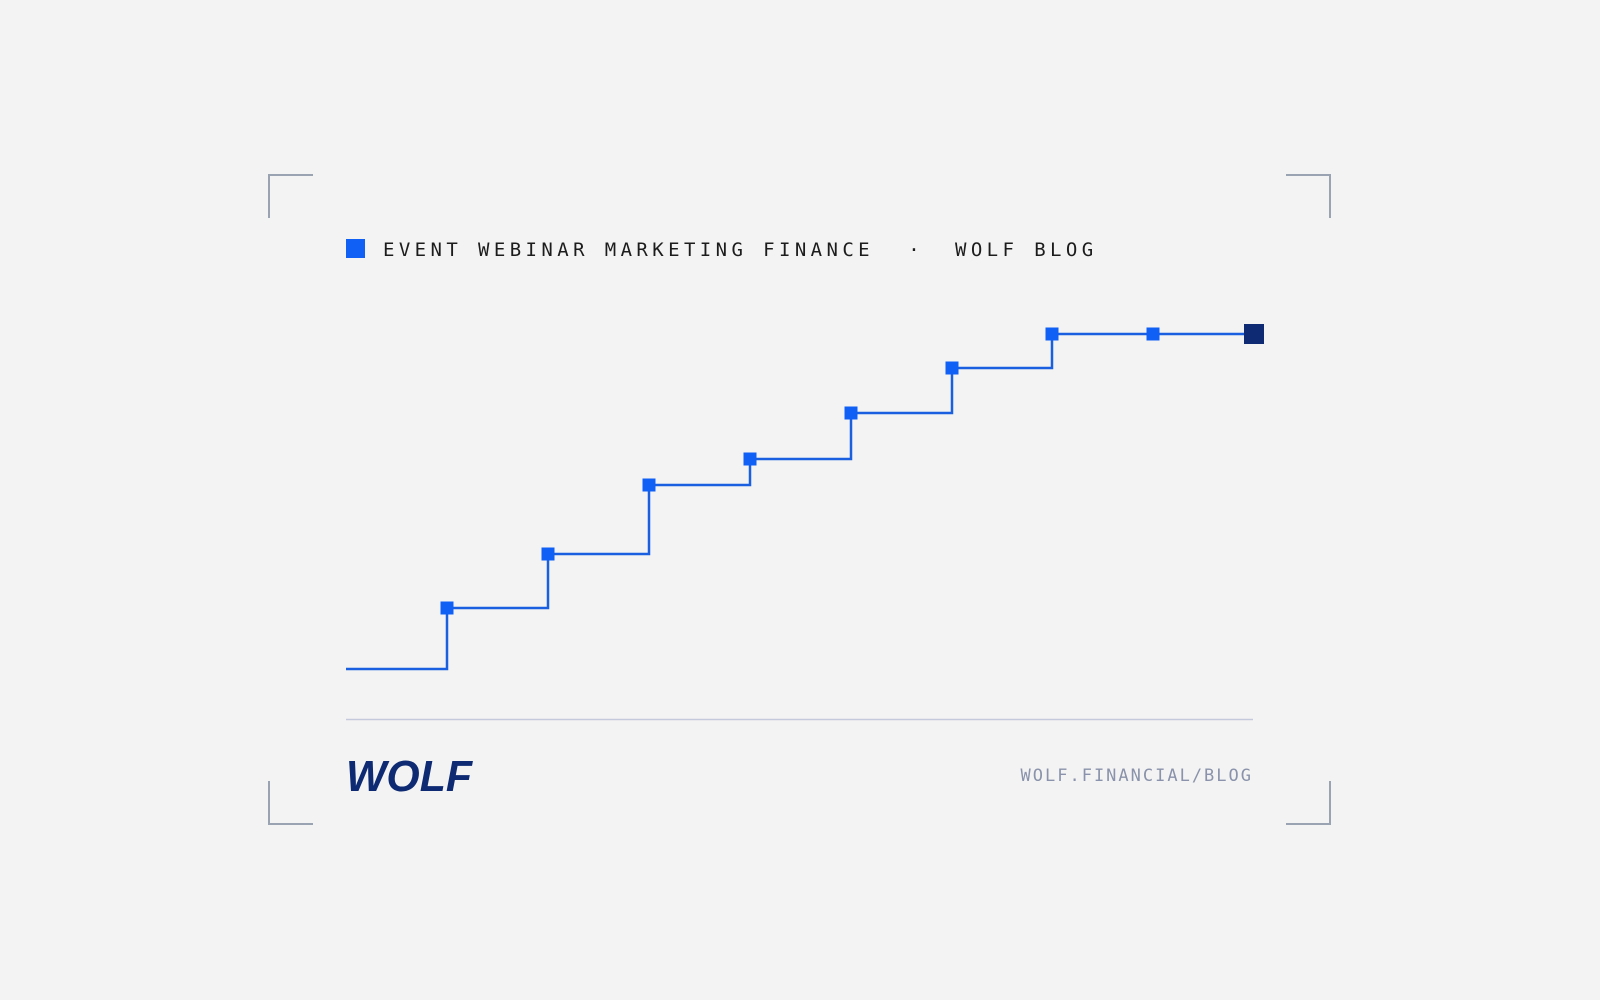 This screenshot has width=1600, height=1000. What do you see at coordinates (1026, 250) in the screenshot?
I see `blog-label: WOLF BLOG` at bounding box center [1026, 250].